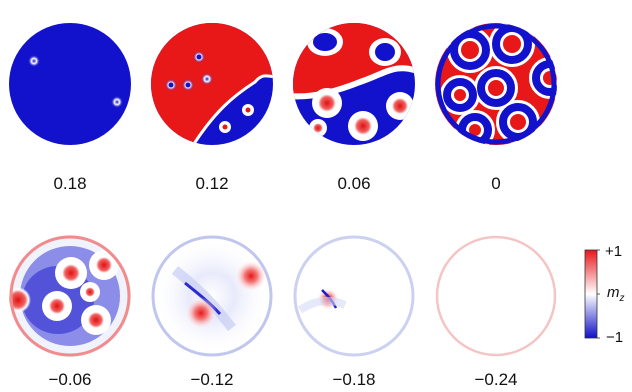  Describe the element at coordinates (354, 84) in the screenshot. I see `panel-3-disk` at that location.